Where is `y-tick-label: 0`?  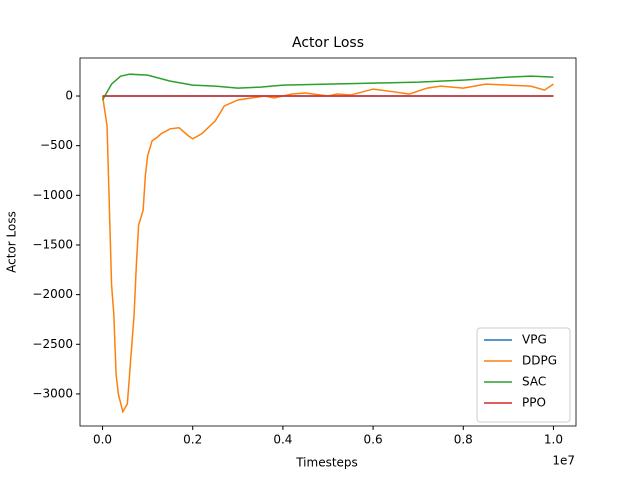
y-tick-label: 0 is located at coordinates (69, 96).